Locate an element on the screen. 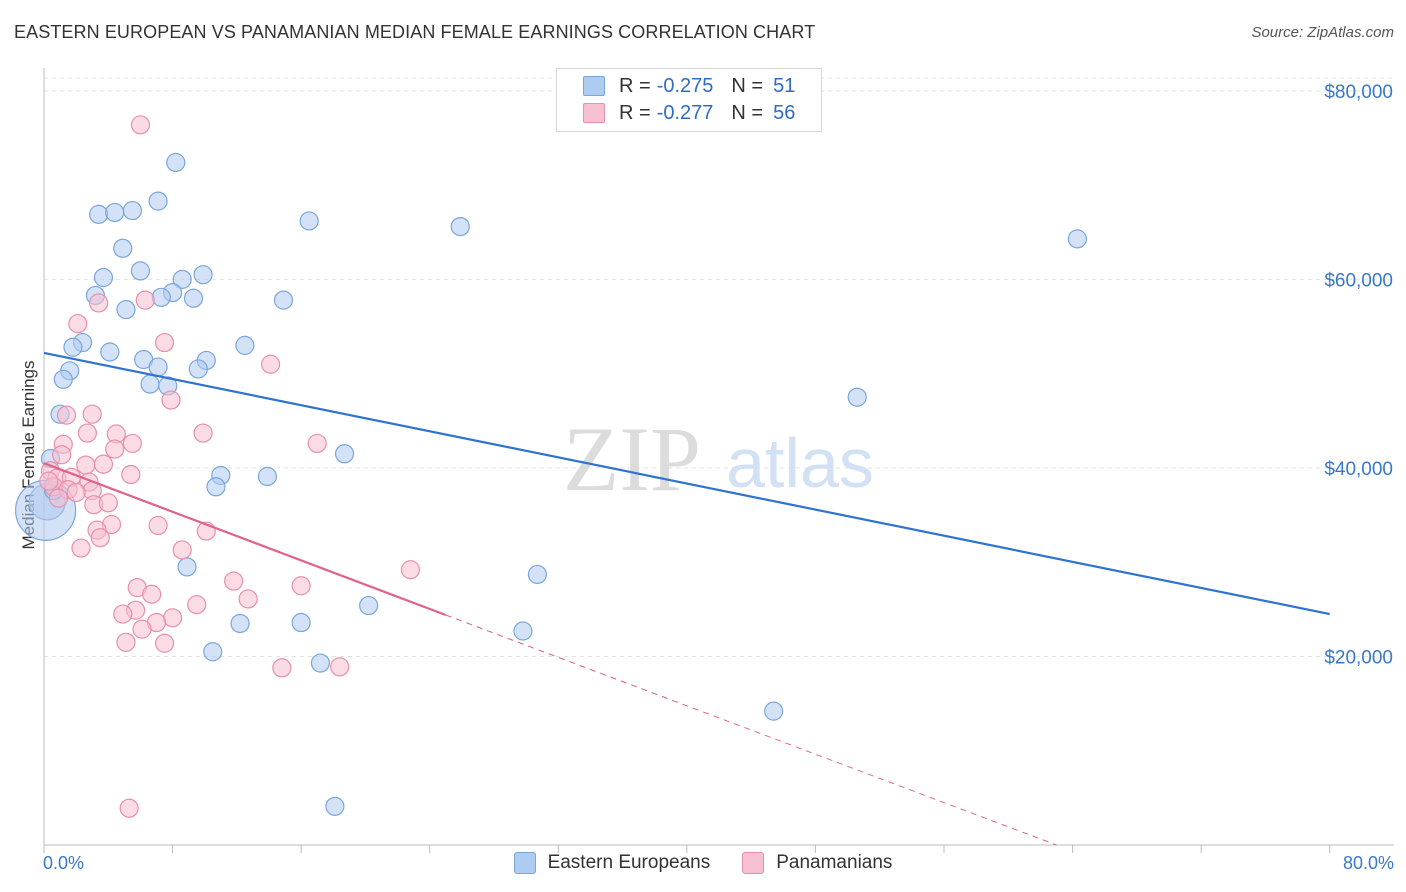 This screenshot has width=1406, height=892. y-tick-label: $20,000 is located at coordinates (1358, 657).